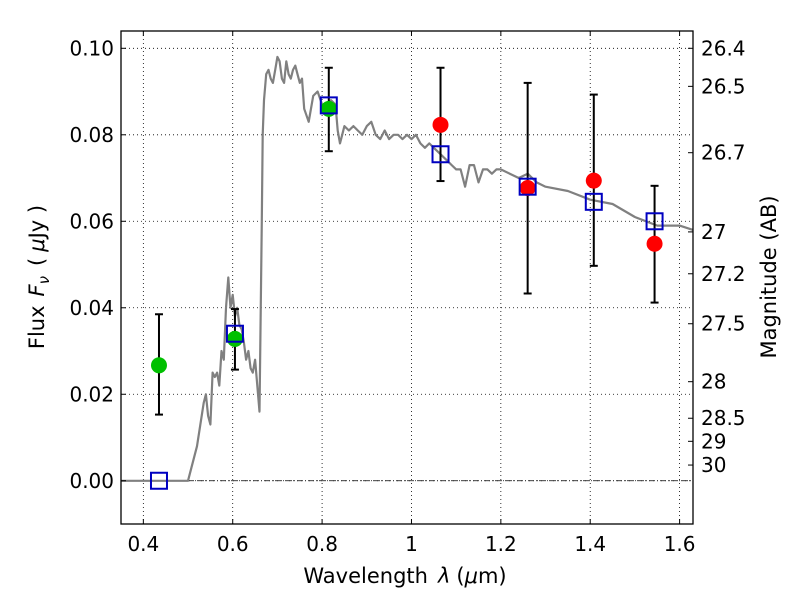 The width and height of the screenshot is (800, 600). I want to click on magnitude-tick-label: 26.4, so click(723, 48).